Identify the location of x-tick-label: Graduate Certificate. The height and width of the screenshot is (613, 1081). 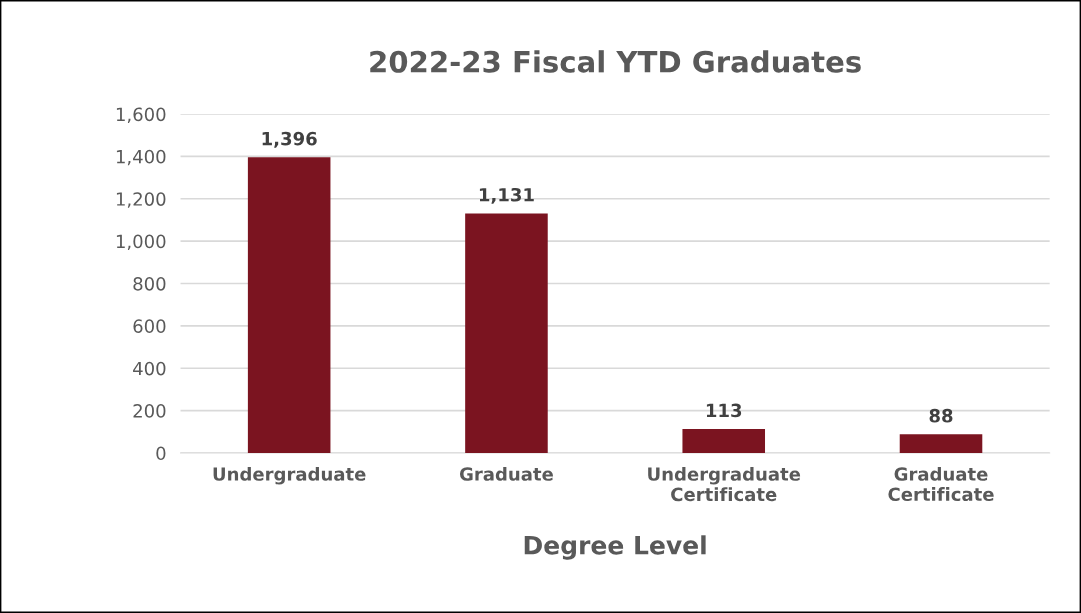
(941, 484).